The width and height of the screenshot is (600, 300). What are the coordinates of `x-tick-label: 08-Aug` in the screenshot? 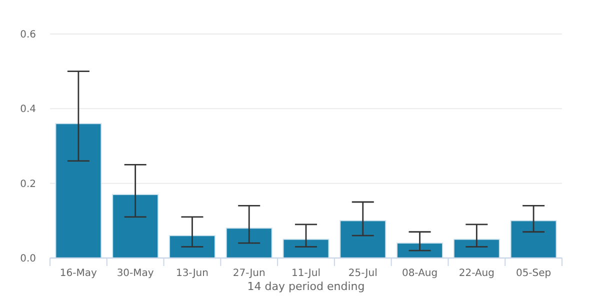 It's located at (420, 273).